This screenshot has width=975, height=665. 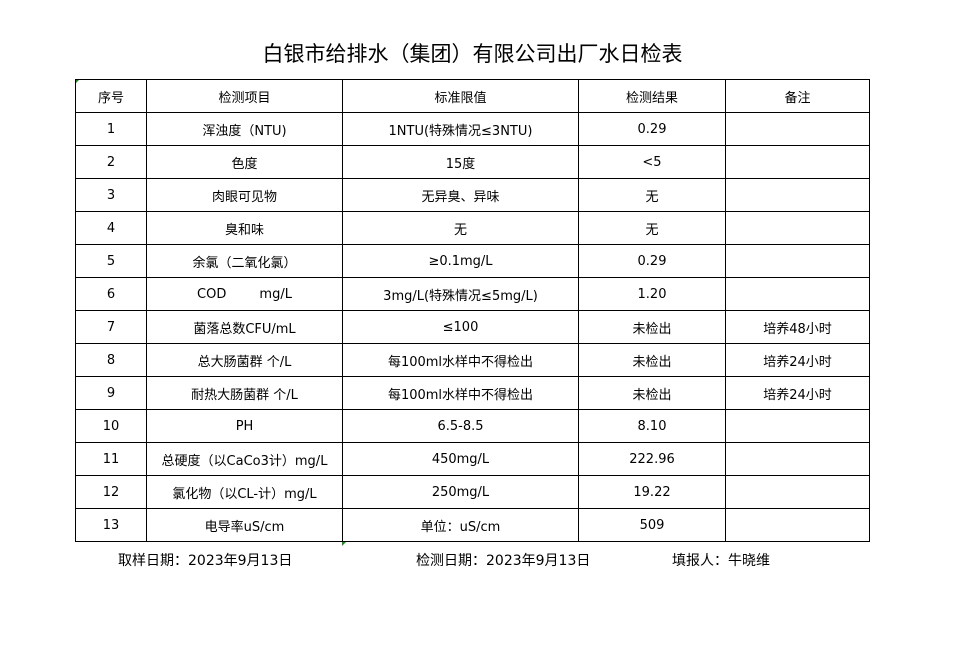 I want to click on table-cell: 13, so click(x=111, y=525).